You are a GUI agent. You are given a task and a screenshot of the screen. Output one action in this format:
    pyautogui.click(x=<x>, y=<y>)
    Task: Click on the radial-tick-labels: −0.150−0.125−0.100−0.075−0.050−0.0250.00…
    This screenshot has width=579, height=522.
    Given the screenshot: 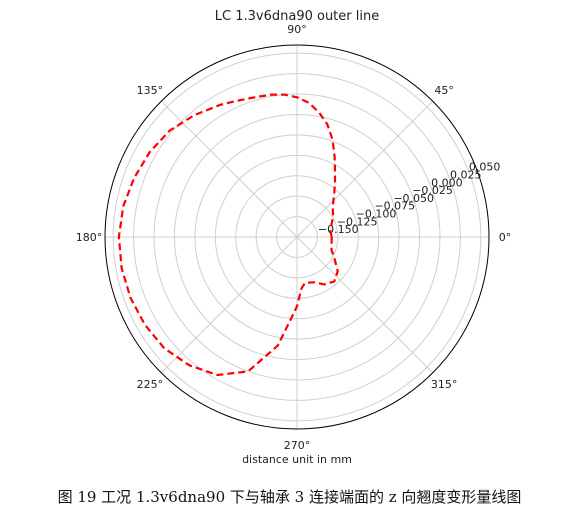 What is the action you would take?
    pyautogui.click(x=409, y=199)
    